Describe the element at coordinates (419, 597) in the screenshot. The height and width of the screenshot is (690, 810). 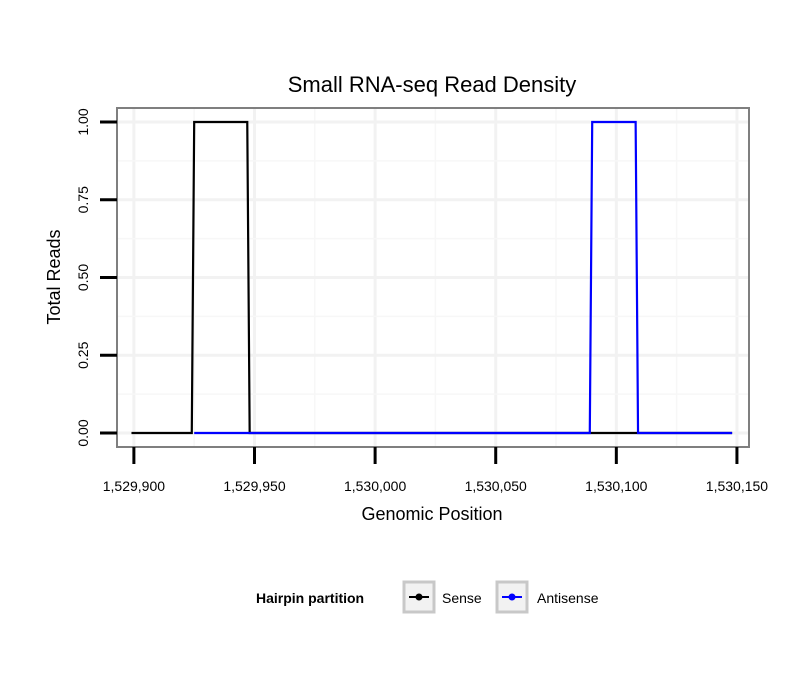
I see `legend-key-sense-point` at that location.